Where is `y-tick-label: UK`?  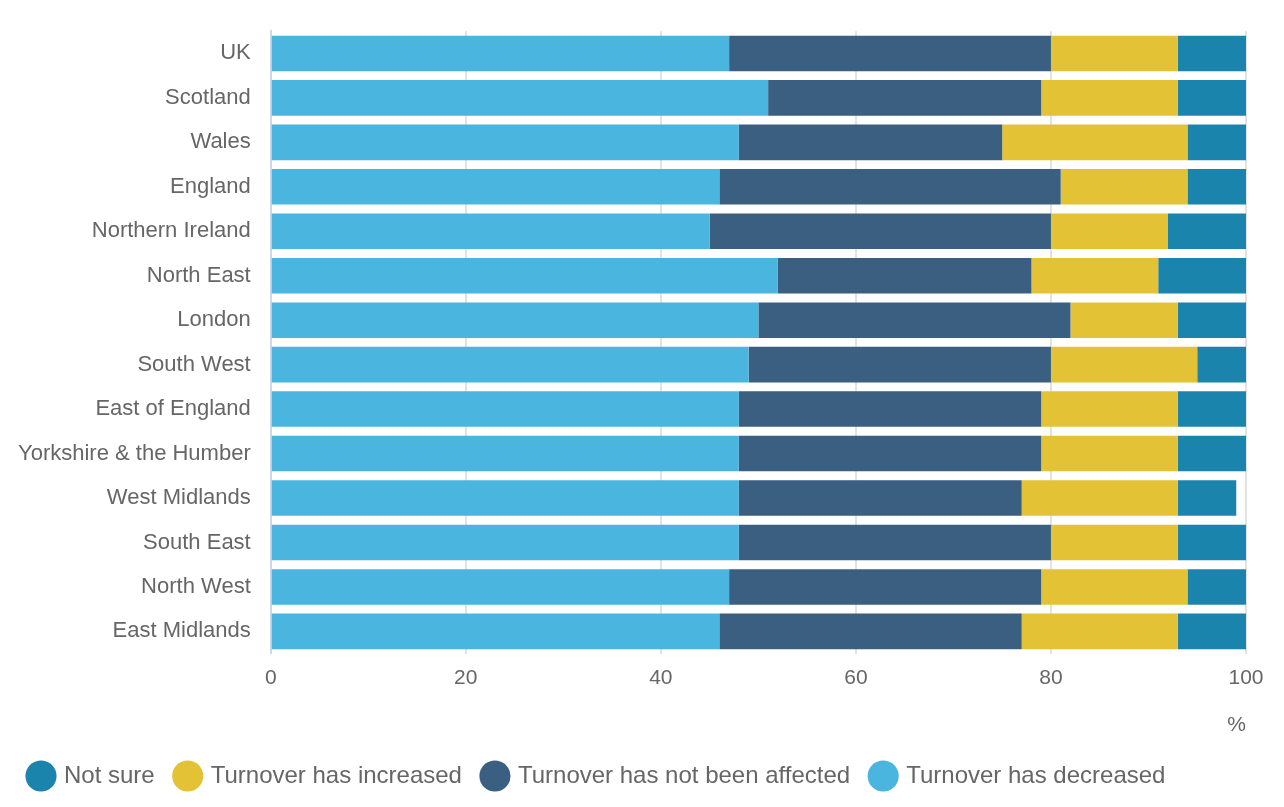 y-tick-label: UK is located at coordinates (236, 52).